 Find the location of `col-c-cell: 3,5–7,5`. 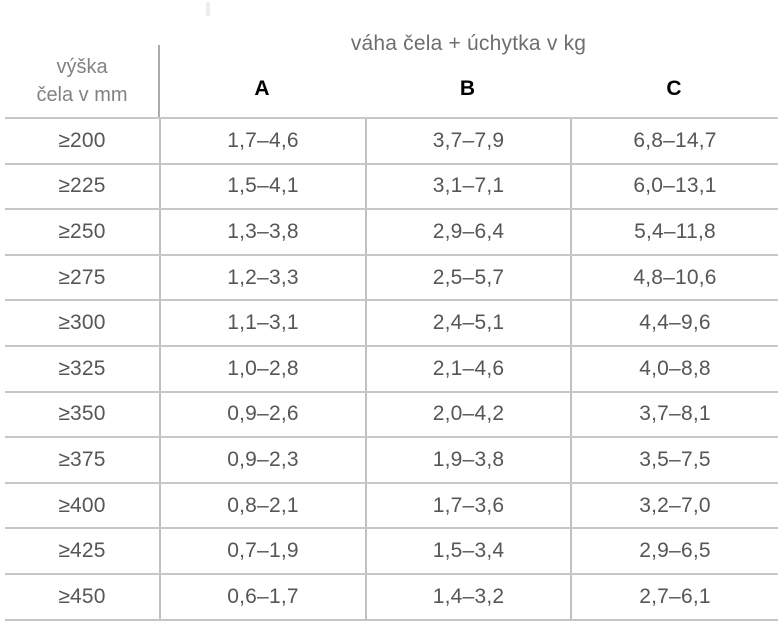

col-c-cell: 3,5–7,5 is located at coordinates (674, 460).